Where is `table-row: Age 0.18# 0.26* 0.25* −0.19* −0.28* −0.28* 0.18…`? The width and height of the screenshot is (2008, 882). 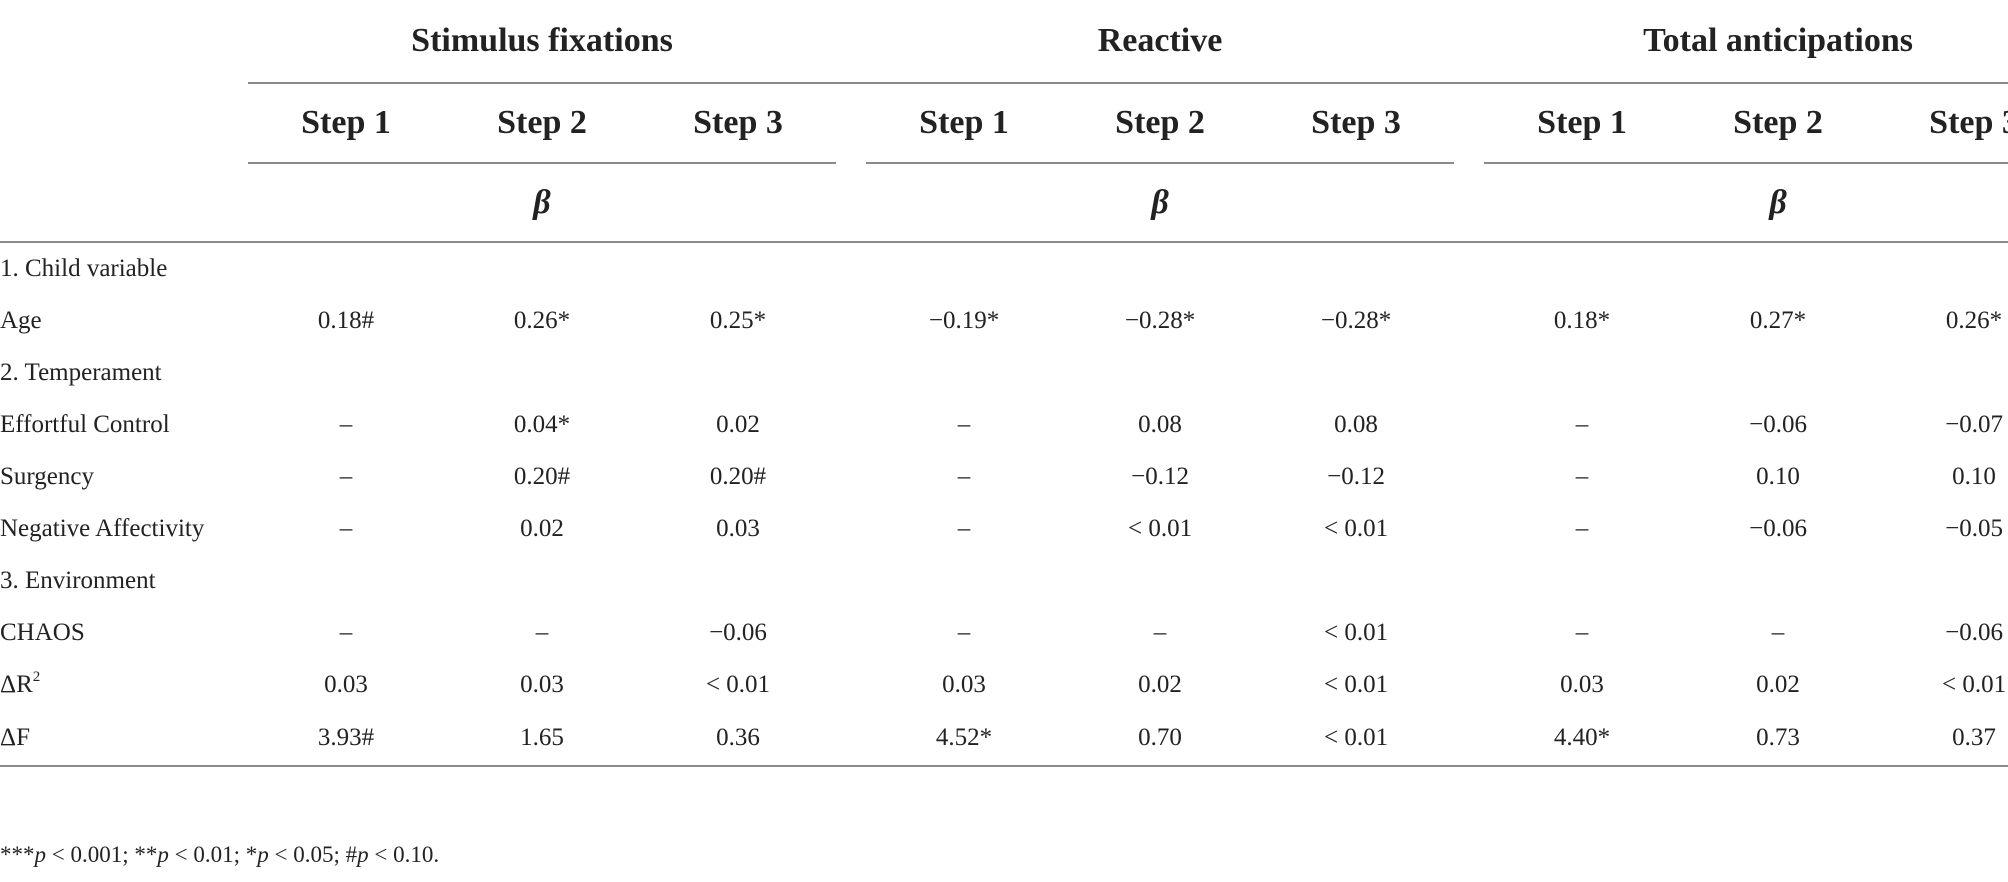
table-row: Age 0.18# 0.26* 0.25* −0.19* −0.28* −0.28* 0.18… is located at coordinates (1004, 321).